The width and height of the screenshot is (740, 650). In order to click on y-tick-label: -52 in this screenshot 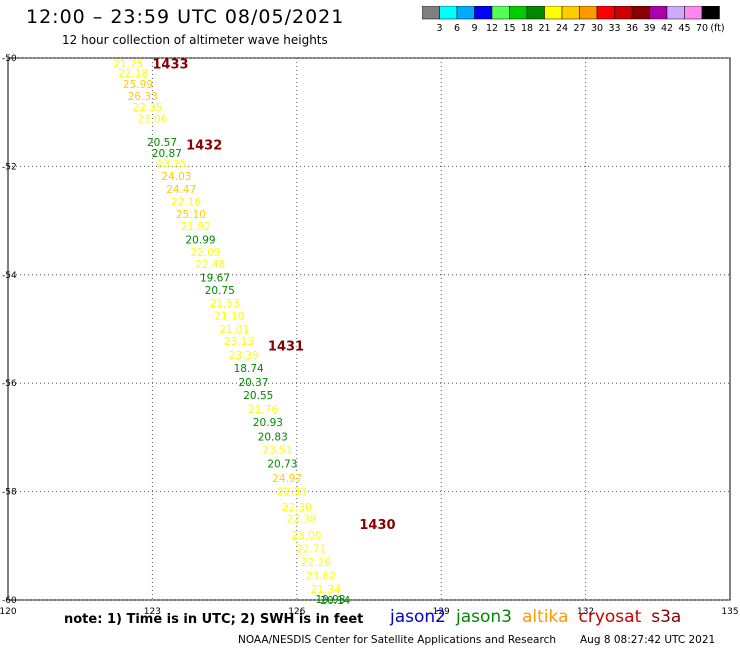, I will do `click(9, 167)`.